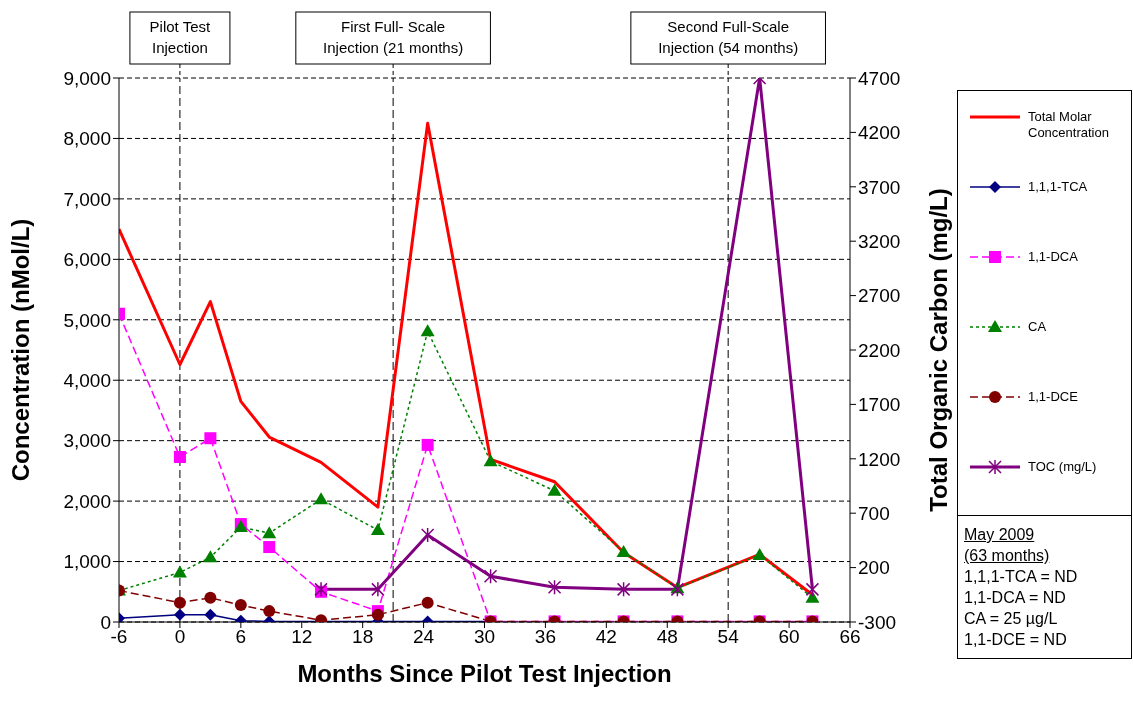 The image size is (1133, 710). Describe the element at coordinates (302, 637) in the screenshot. I see `x-tick-label: 12` at that location.